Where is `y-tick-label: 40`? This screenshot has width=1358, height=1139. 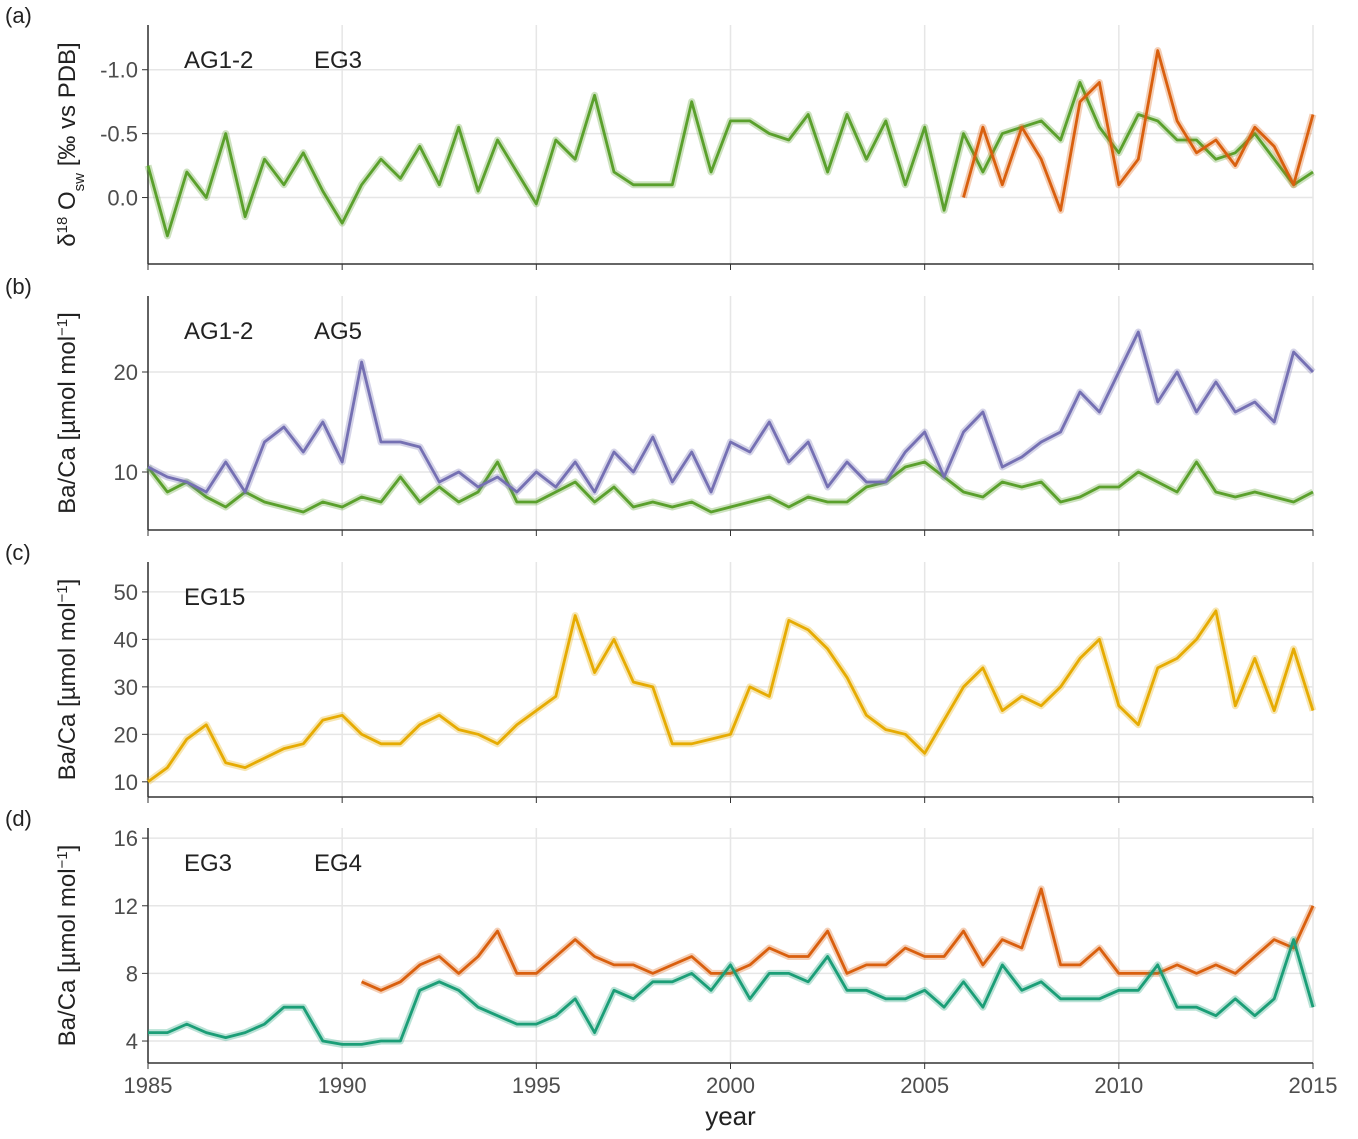
y-tick-label: 40 is located at coordinates (126, 639).